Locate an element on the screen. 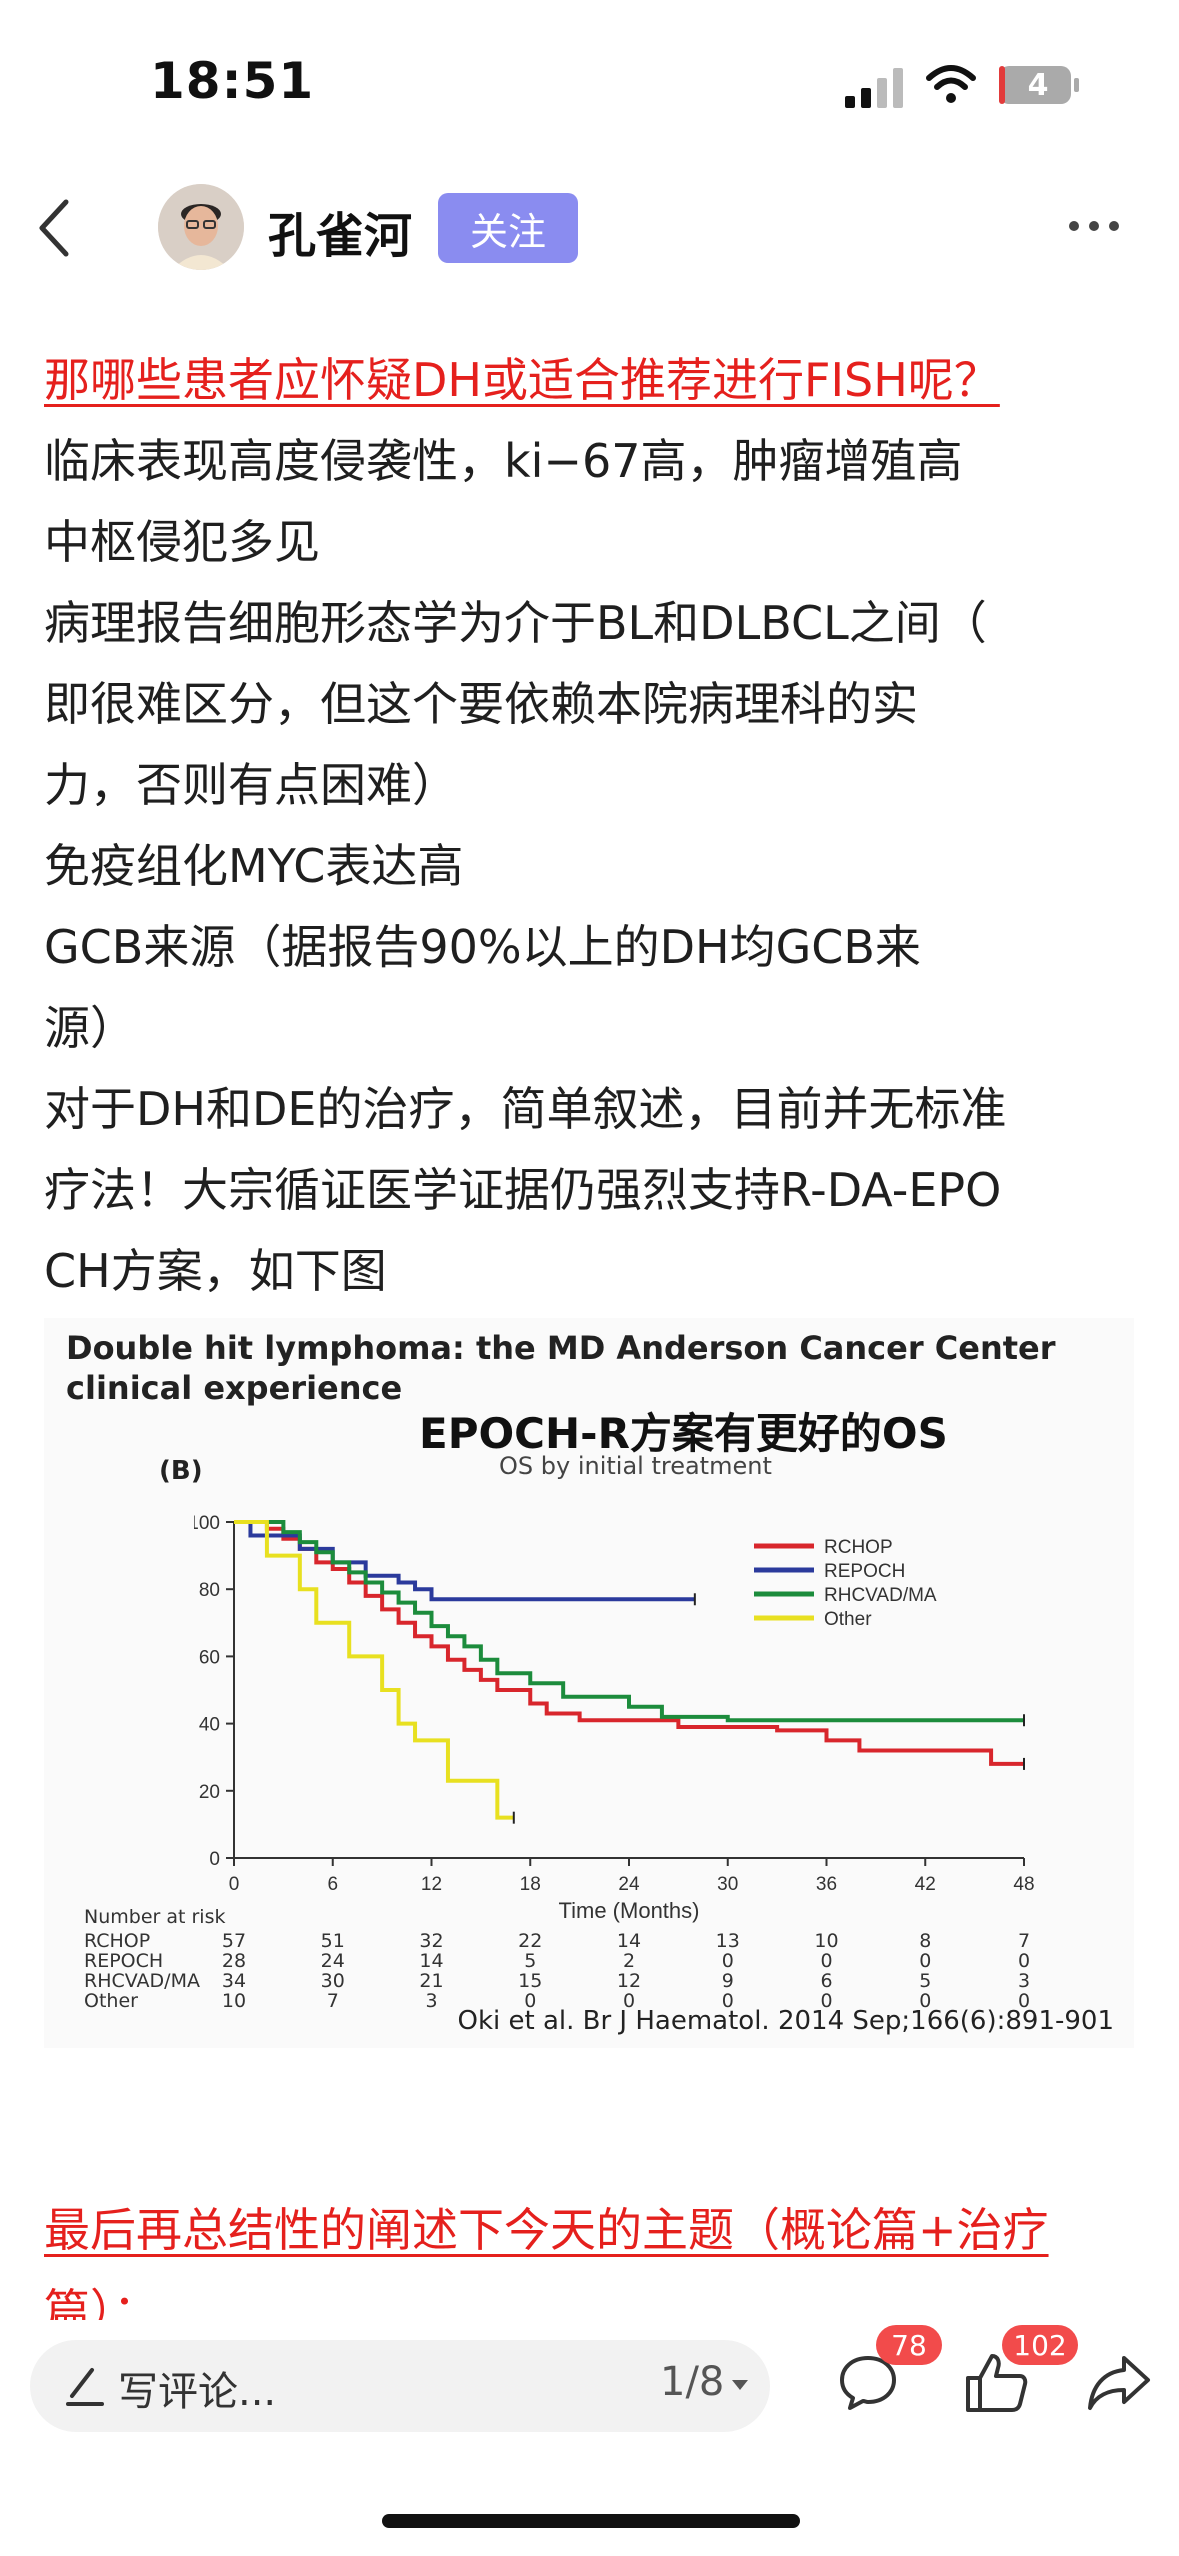 This screenshot has width=1179, height=2556. section-heading: 最后再总结性的阐述下今天的主题（概论篇+治疗篇）： is located at coordinates (594, 2255).